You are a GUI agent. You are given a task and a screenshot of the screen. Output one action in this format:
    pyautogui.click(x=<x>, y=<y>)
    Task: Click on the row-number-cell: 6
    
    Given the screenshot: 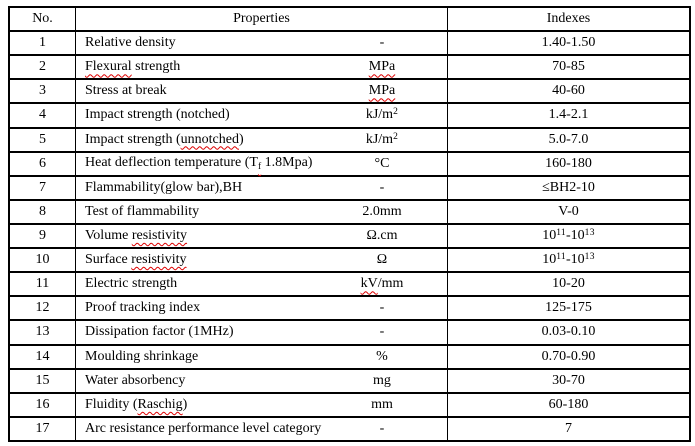 What is the action you would take?
    pyautogui.click(x=43, y=163)
    